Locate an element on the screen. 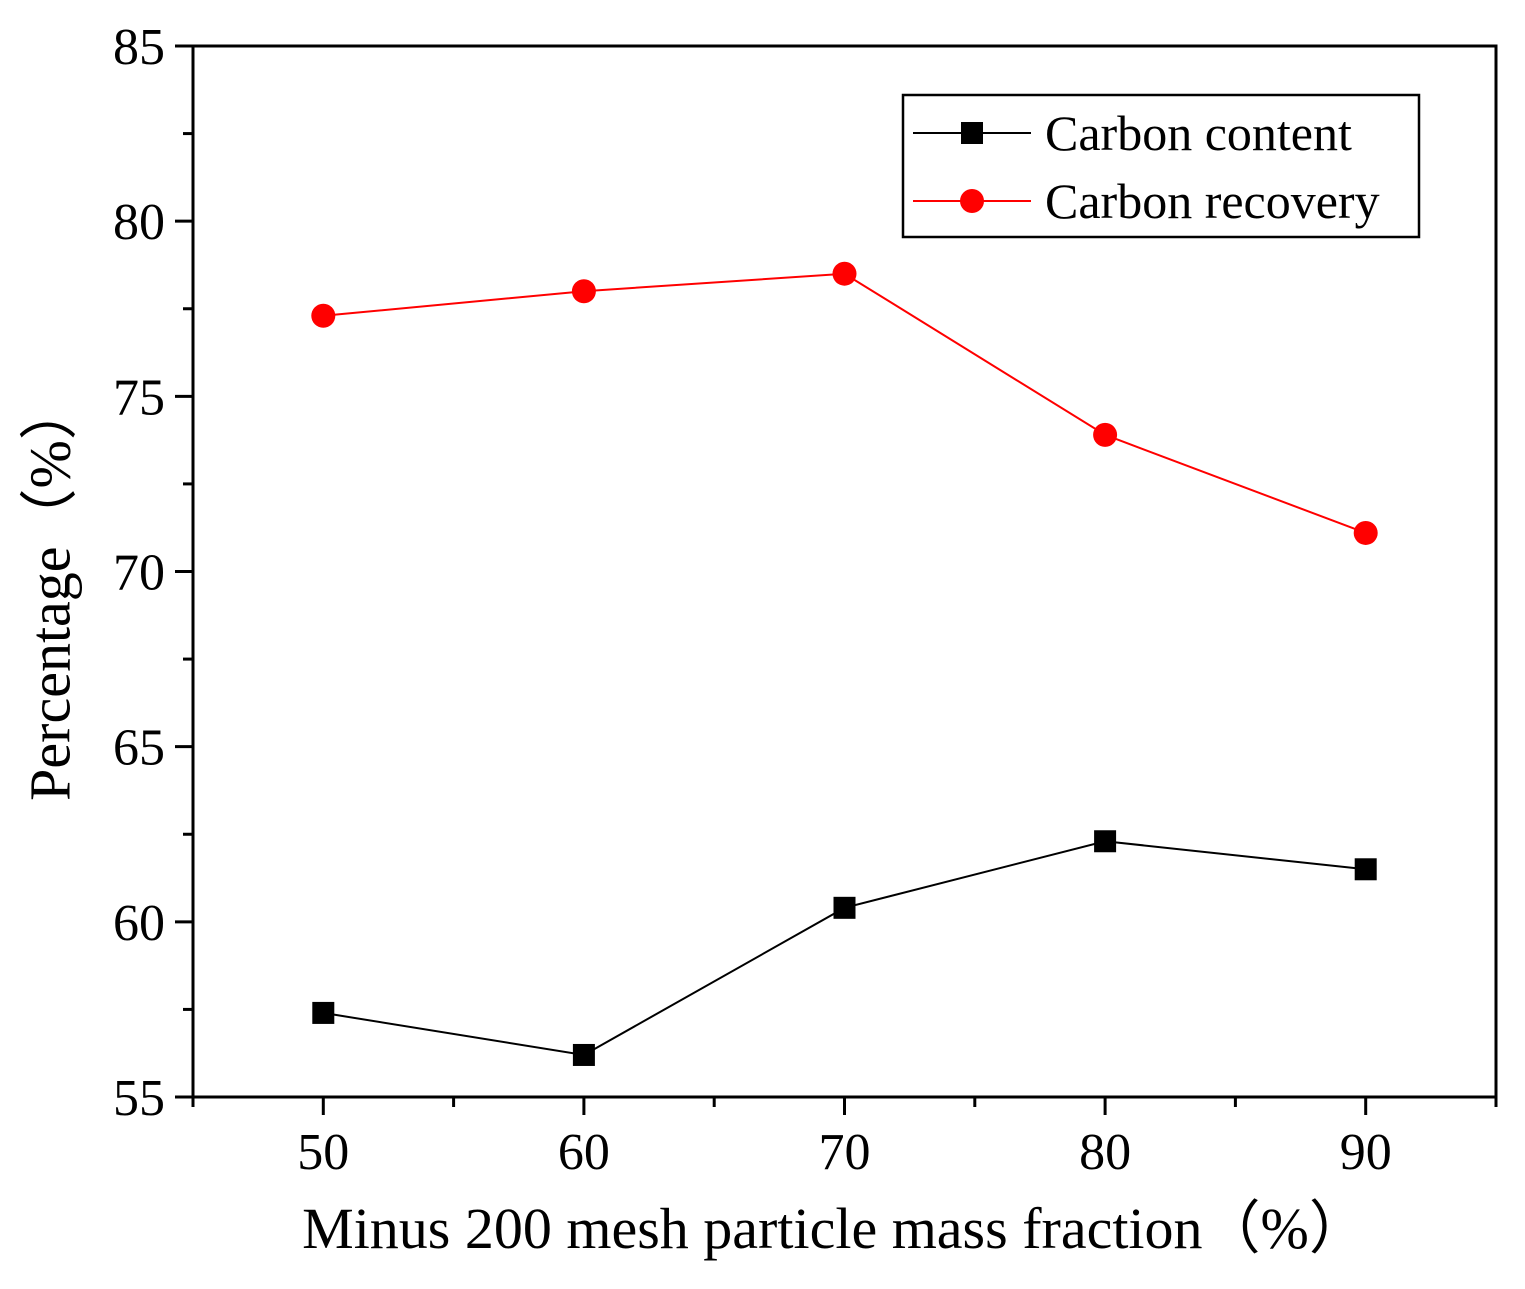 This screenshot has width=1525, height=1289. legend: Carbon content Carbon recovery is located at coordinates (1161, 166).